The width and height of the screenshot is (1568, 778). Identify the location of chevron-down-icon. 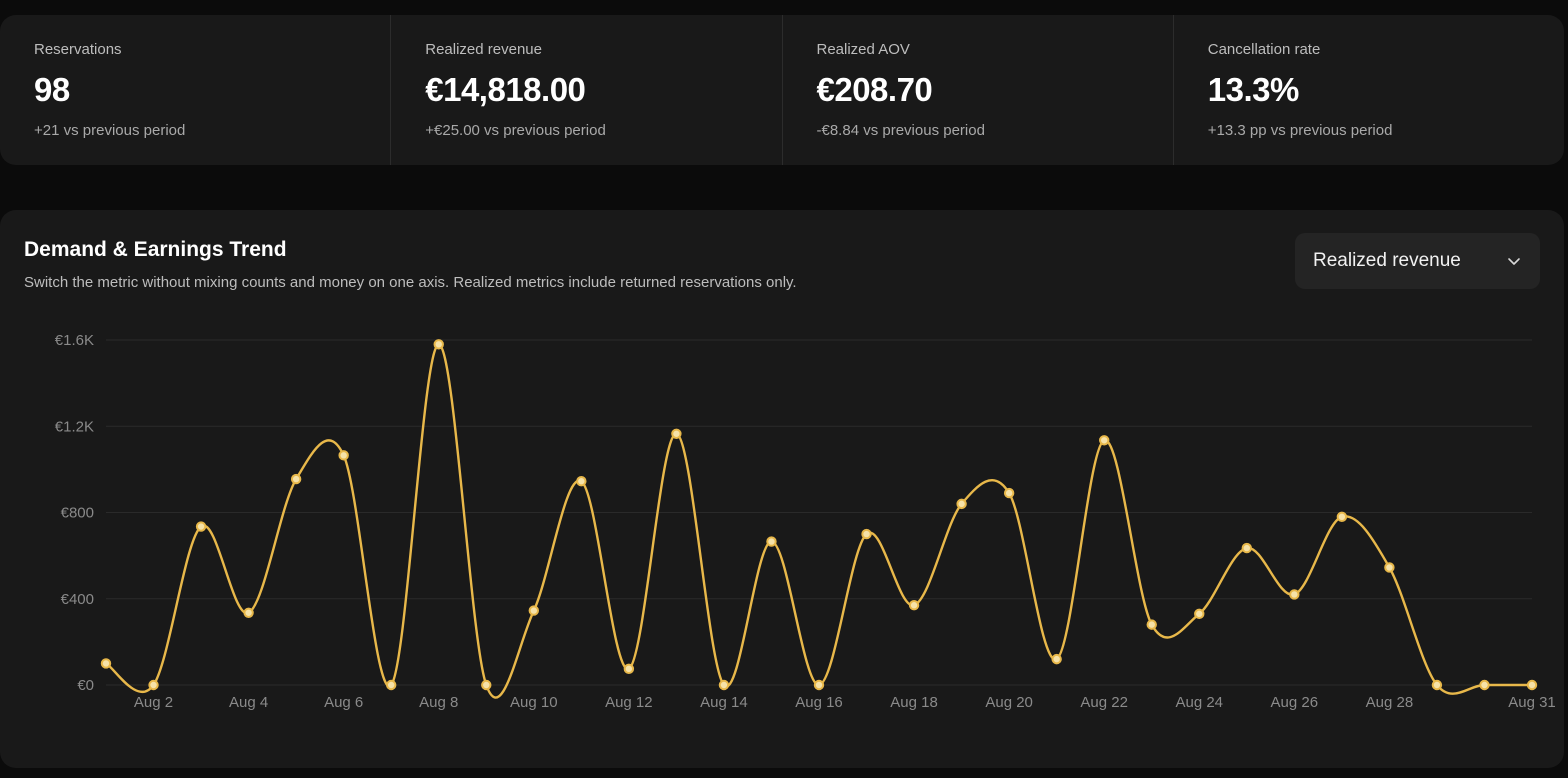
(1514, 261).